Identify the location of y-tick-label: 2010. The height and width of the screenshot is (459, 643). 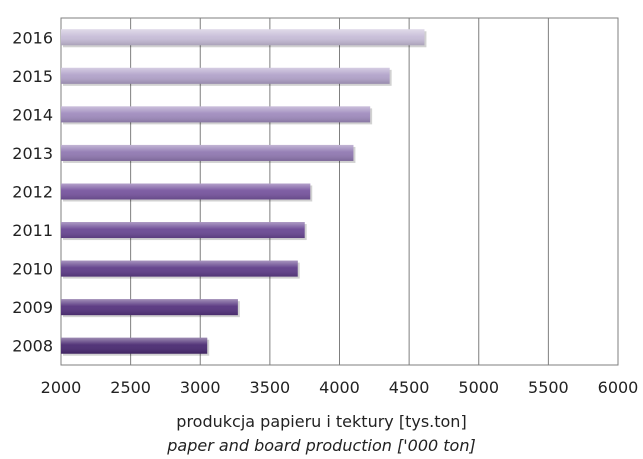
(32, 269).